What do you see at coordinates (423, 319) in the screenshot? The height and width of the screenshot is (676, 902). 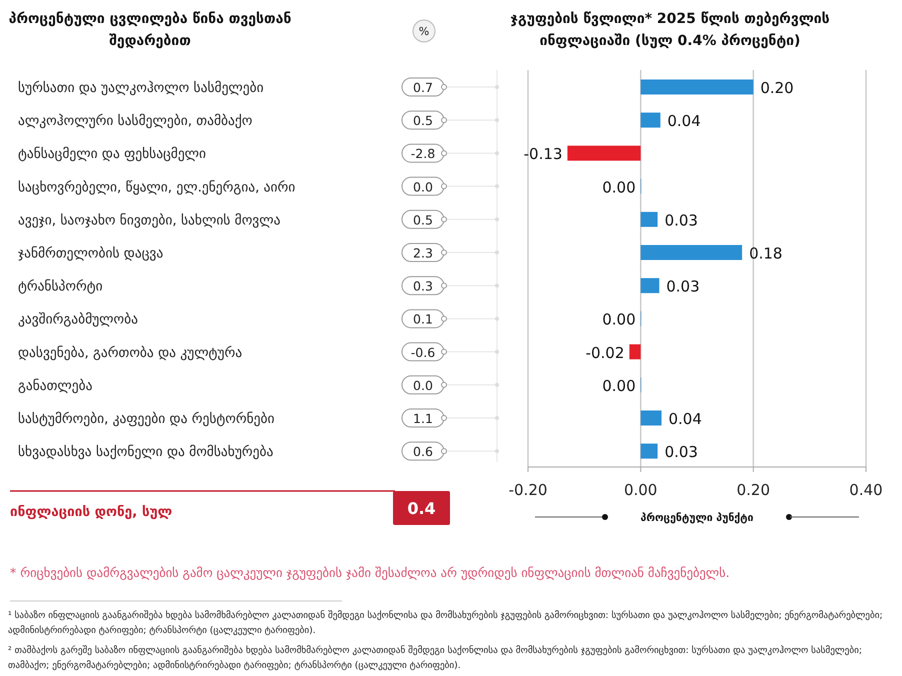 I see `data-label: 0.1` at bounding box center [423, 319].